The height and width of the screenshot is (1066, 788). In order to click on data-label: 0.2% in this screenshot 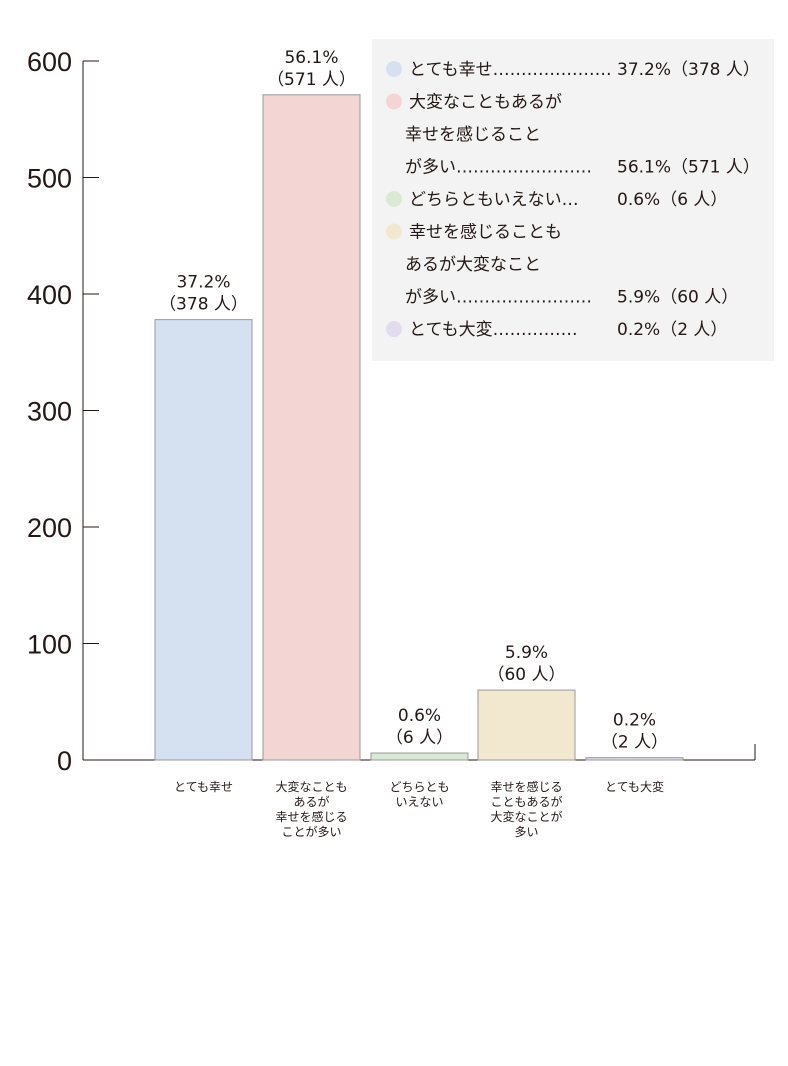, I will do `click(634, 721)`.